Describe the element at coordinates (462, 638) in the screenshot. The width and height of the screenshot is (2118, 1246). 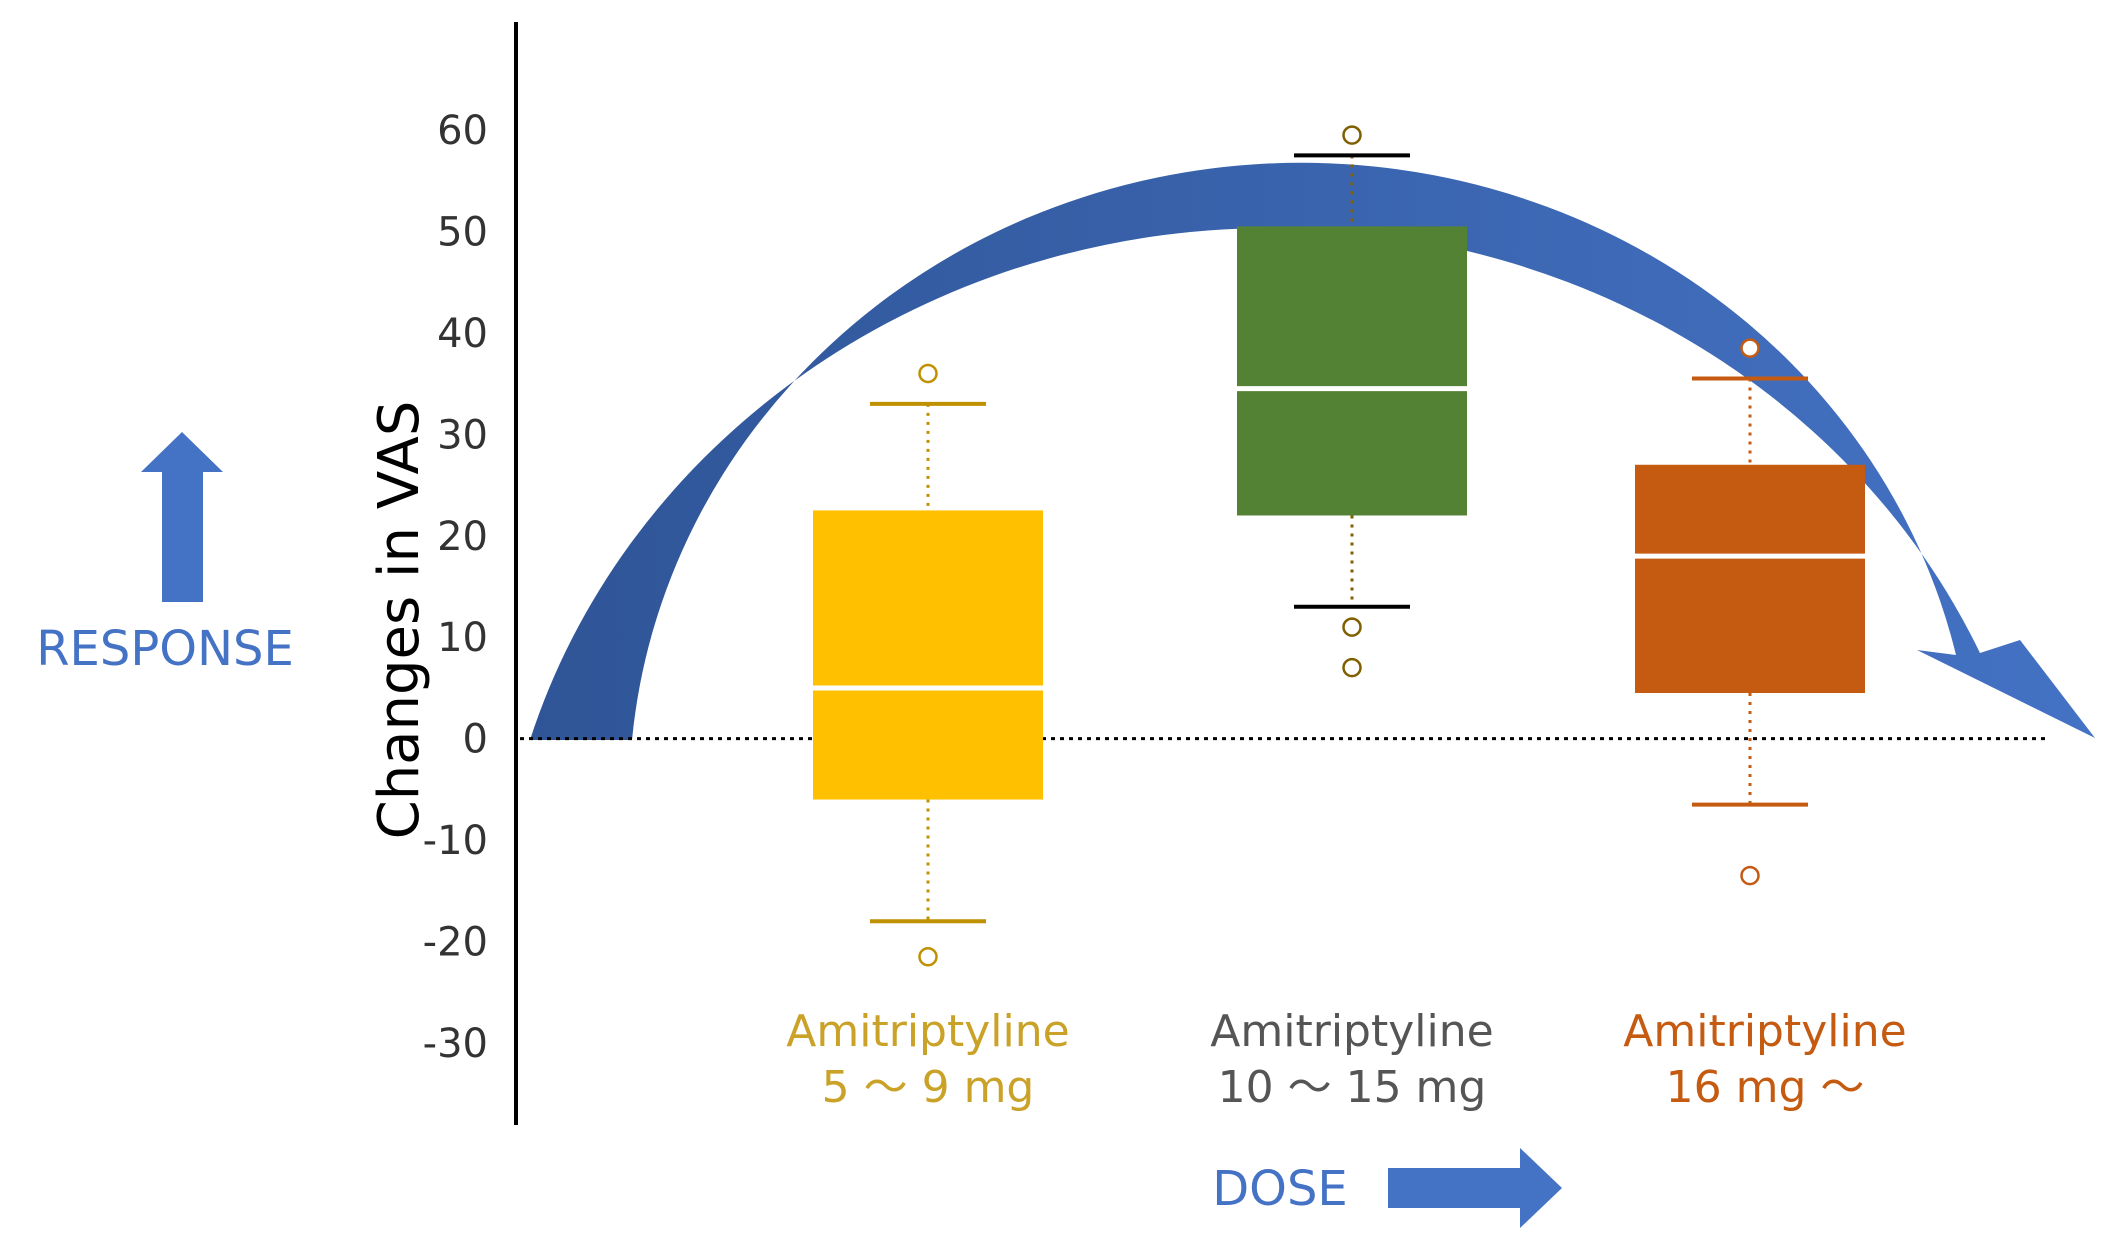
I see `y-tick-label: 10` at that location.